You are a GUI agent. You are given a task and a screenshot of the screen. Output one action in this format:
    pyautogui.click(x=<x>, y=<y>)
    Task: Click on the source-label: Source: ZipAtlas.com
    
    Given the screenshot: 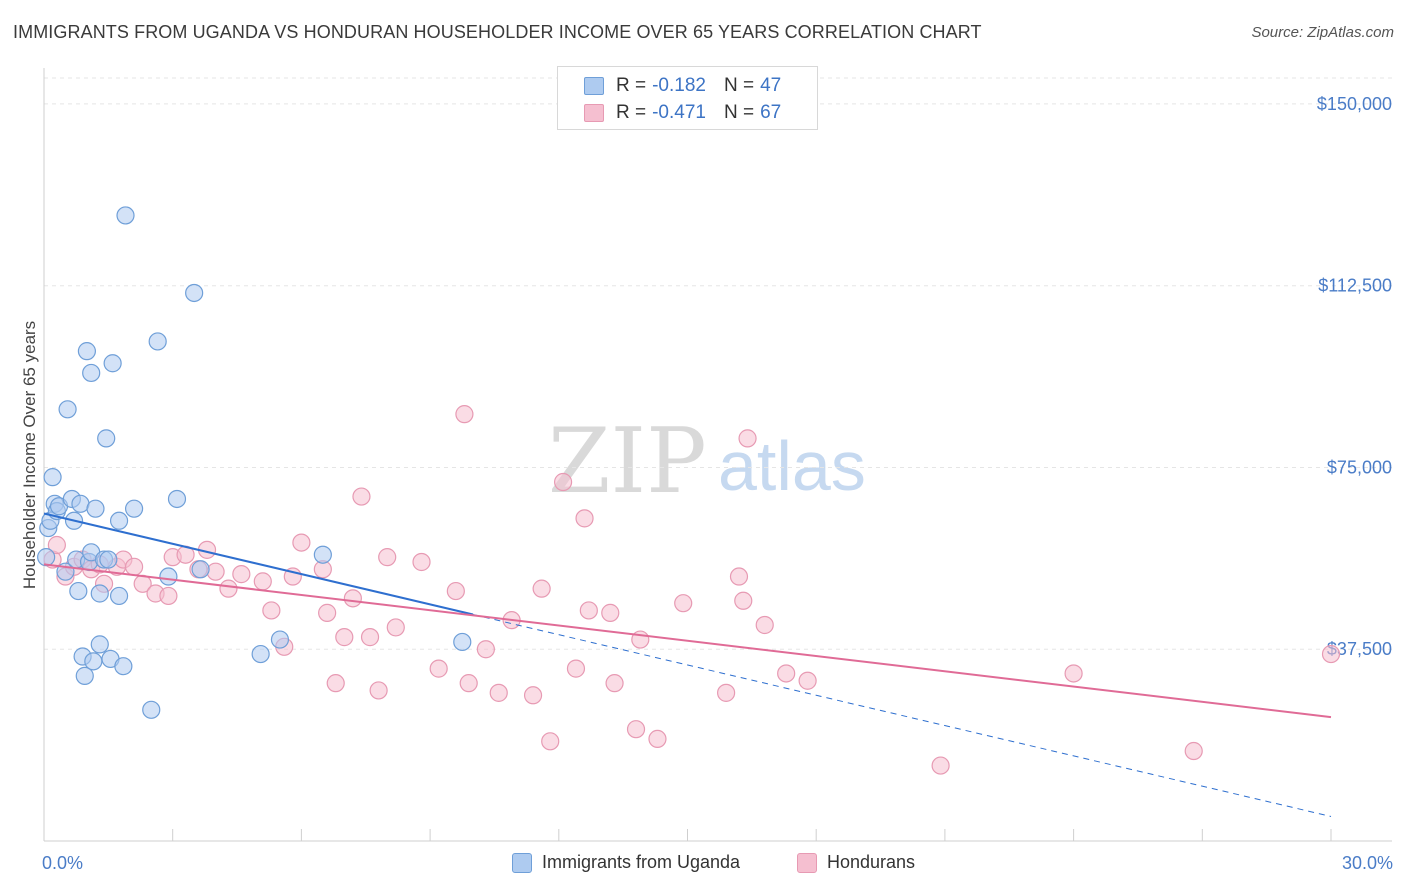 What is the action you would take?
    pyautogui.click(x=1322, y=32)
    